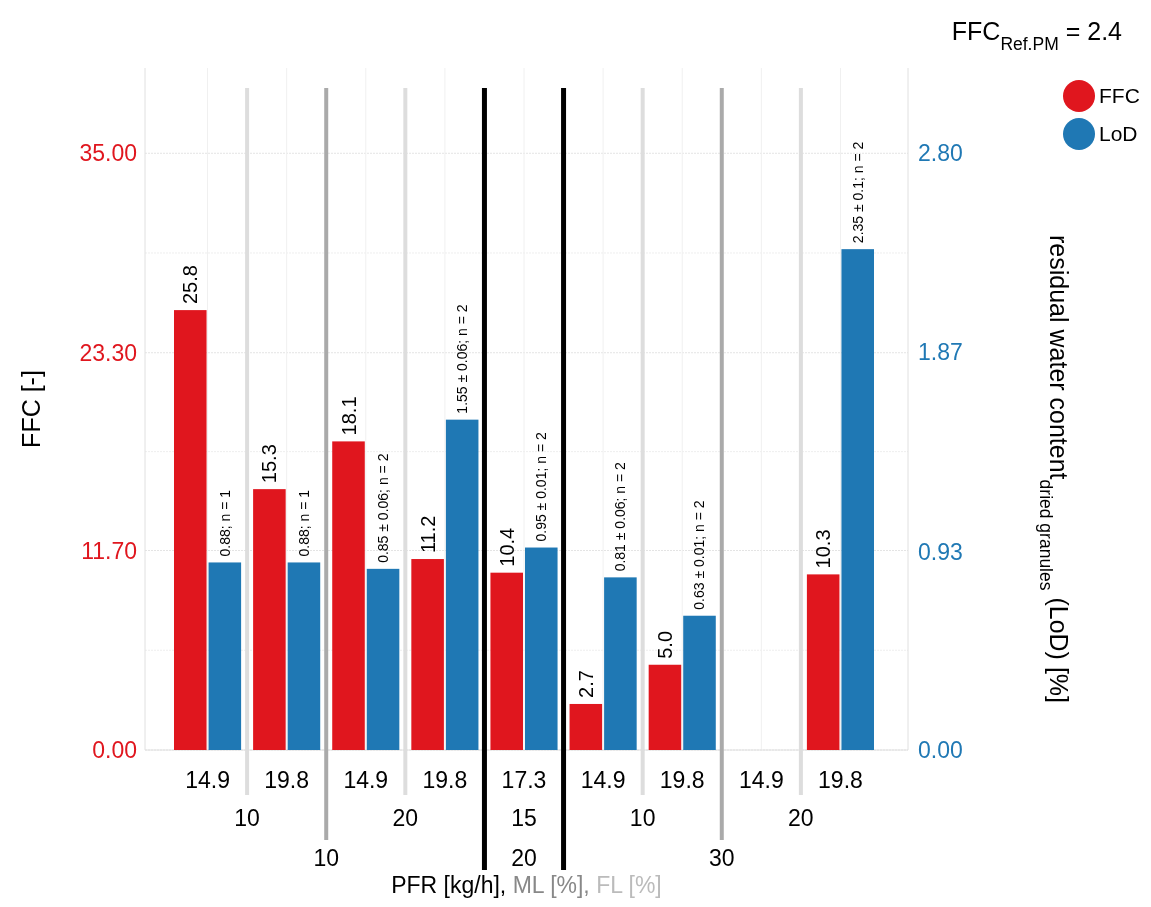 This screenshot has width=1151, height=907. Describe the element at coordinates (585, 684) in the screenshot. I see `data-label: 2.7` at that location.